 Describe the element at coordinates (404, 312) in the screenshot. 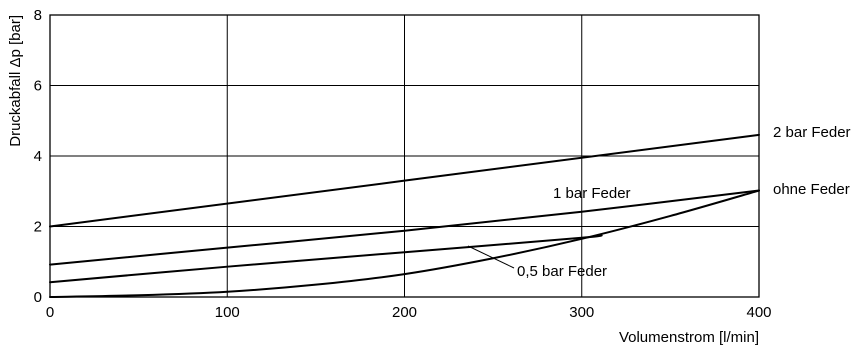

I see `x-tick-label: 200` at that location.